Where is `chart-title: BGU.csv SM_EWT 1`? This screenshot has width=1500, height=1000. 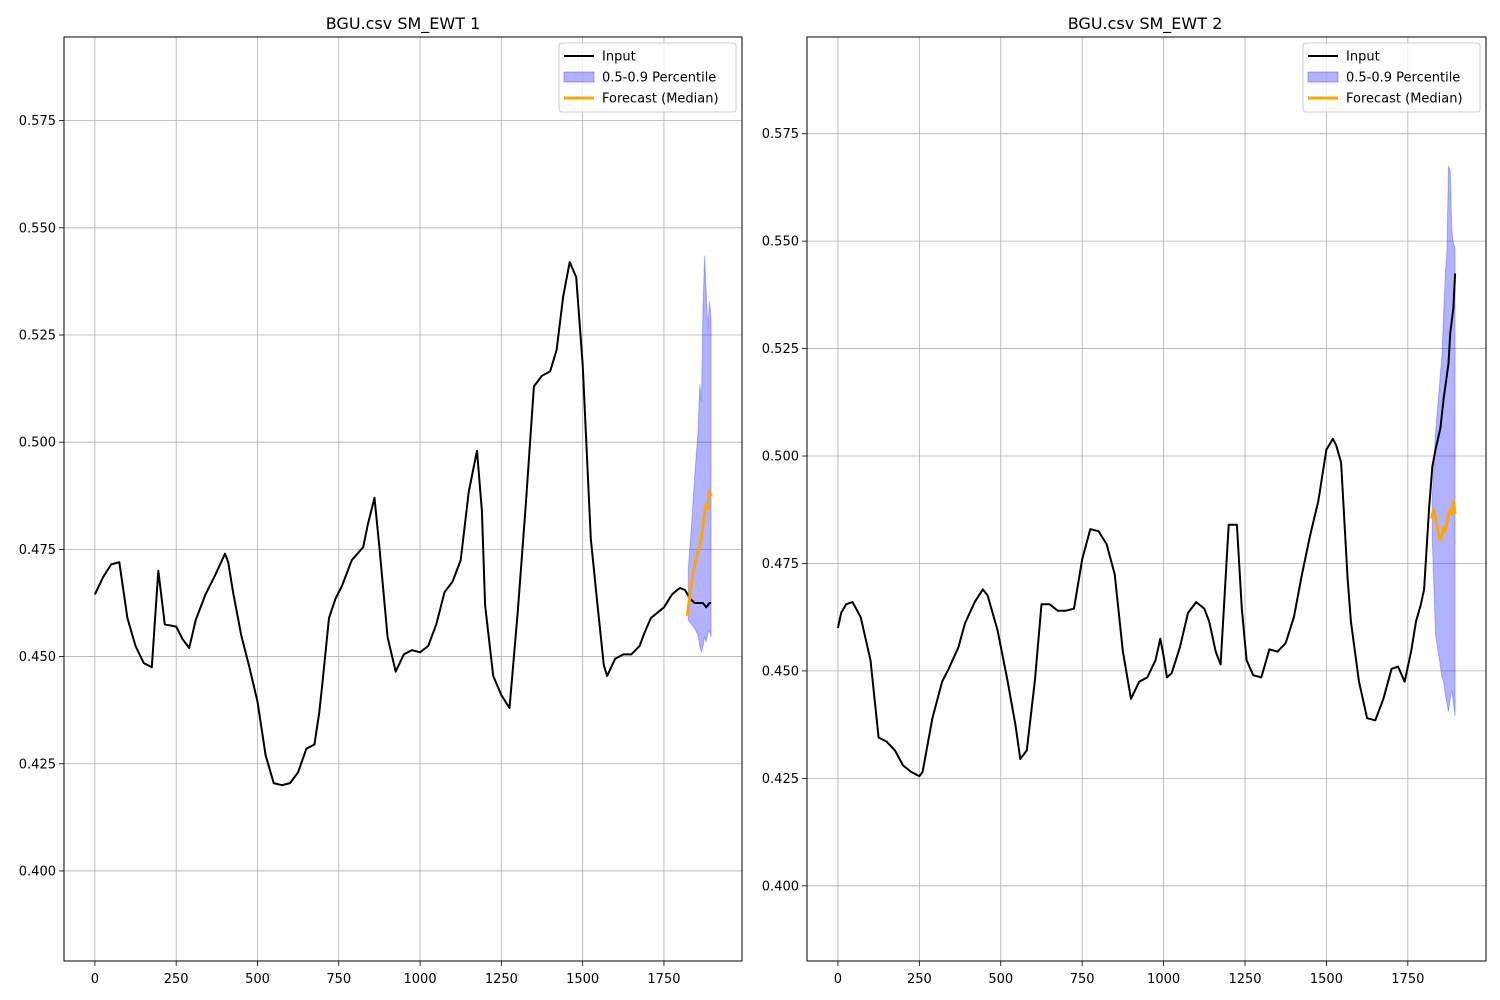 chart-title: BGU.csv SM_EWT 1 is located at coordinates (403, 24).